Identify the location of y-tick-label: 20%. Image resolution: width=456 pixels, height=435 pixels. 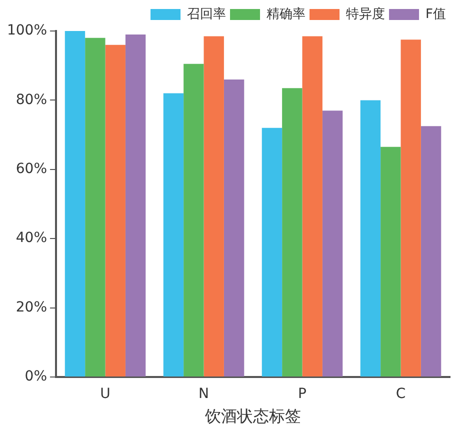
(32, 307).